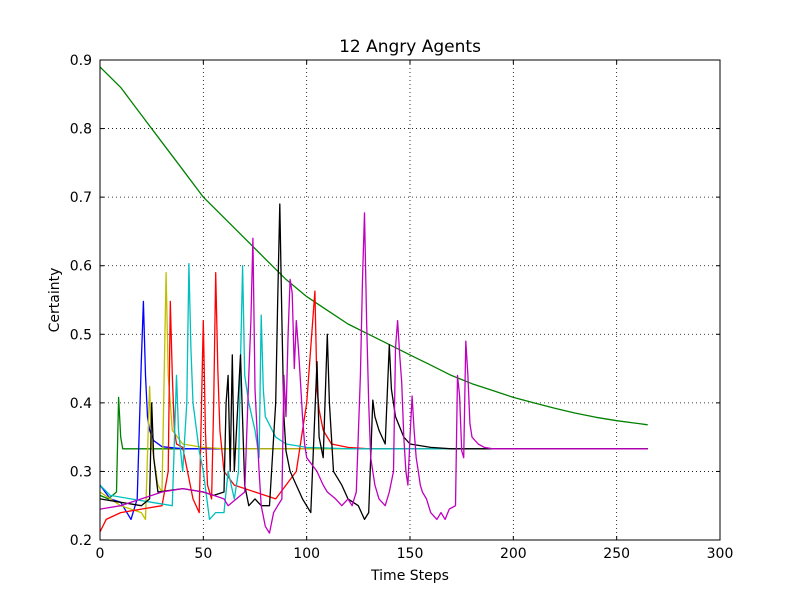  What do you see at coordinates (616, 554) in the screenshot?
I see `x-tick-label: 250` at bounding box center [616, 554].